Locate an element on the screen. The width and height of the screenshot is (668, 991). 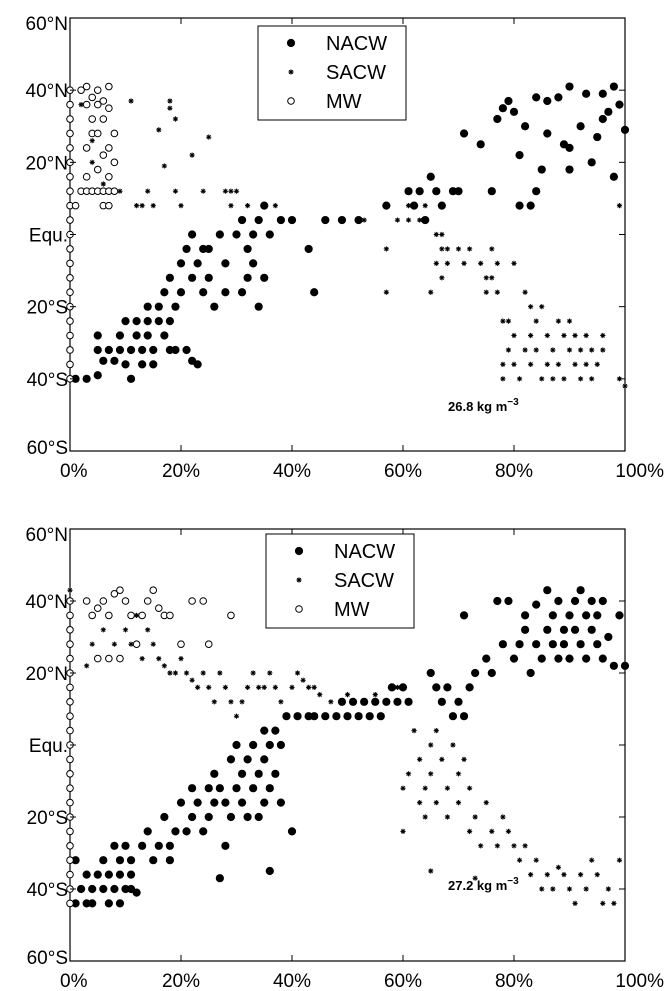
x-tick-label: 100% is located at coordinates (639, 471).